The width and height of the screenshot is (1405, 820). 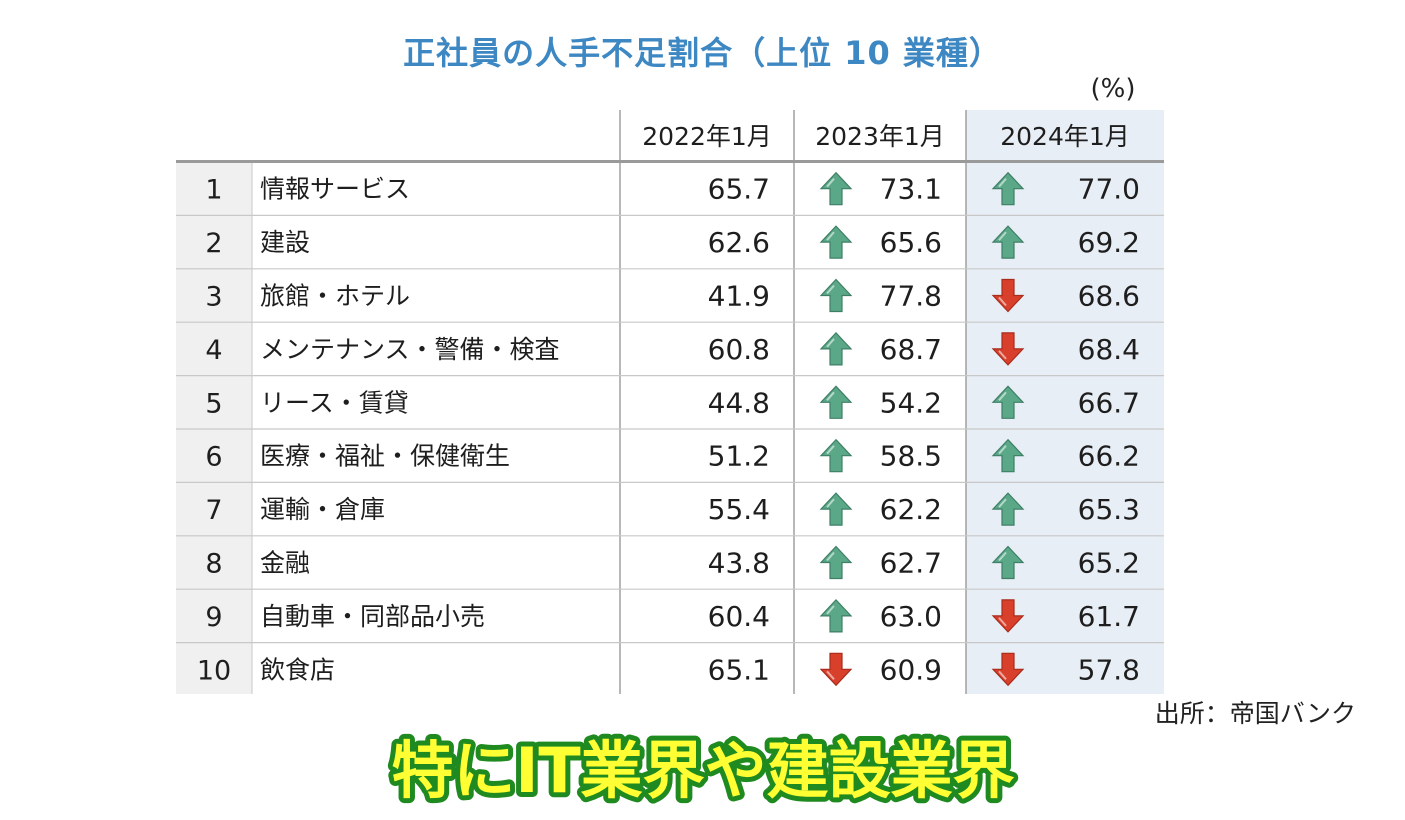 What do you see at coordinates (1109, 402) in the screenshot?
I see `value-cell-3: 66.7` at bounding box center [1109, 402].